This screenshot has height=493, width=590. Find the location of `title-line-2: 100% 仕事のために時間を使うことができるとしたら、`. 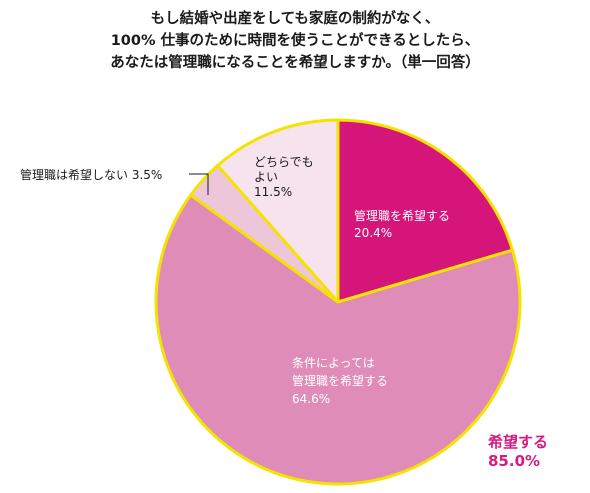

title-line-2: 100% 仕事のために時間を使うことができるとしたら、 is located at coordinates (295, 41).